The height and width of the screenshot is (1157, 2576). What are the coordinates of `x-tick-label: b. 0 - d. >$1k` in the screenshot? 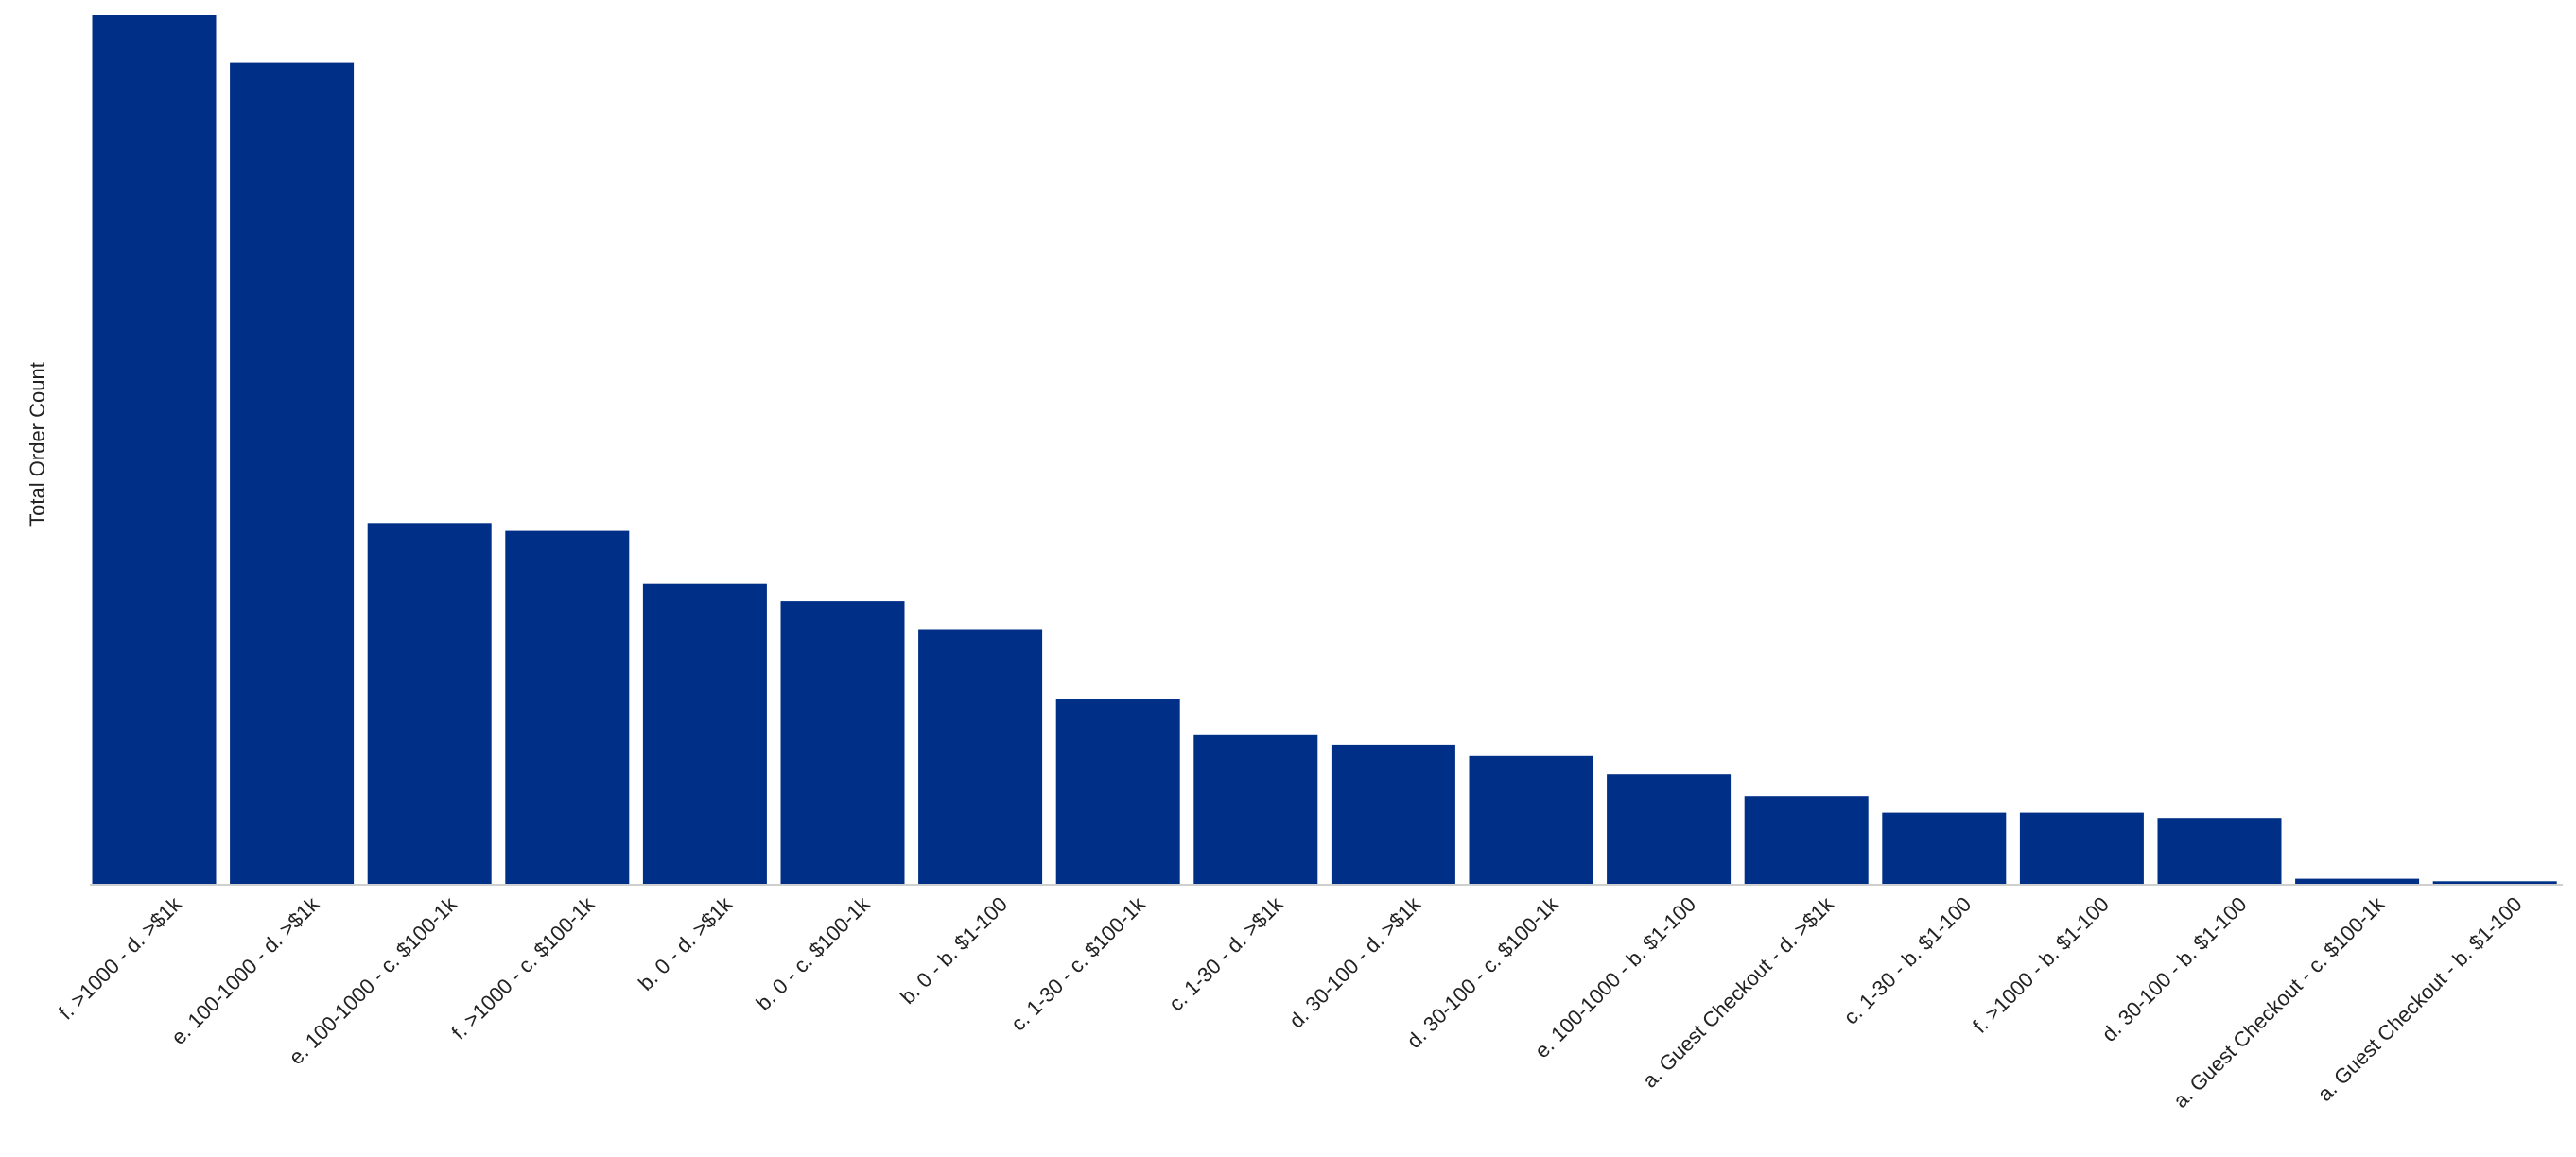 It's located at (686, 943).